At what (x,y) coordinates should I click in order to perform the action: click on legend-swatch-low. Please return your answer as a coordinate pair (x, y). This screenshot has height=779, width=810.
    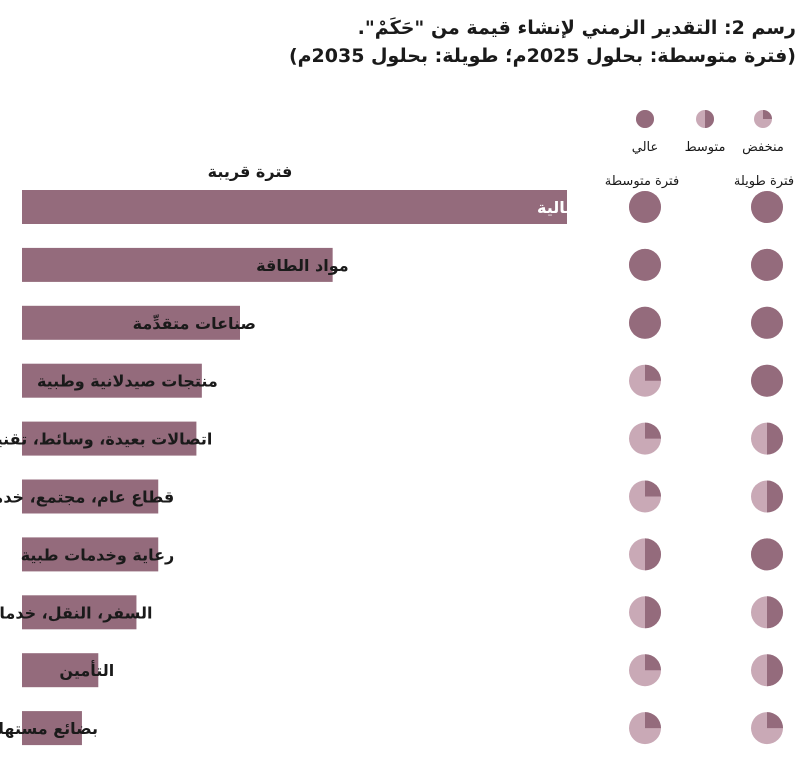
    Looking at the image, I should click on (763, 119).